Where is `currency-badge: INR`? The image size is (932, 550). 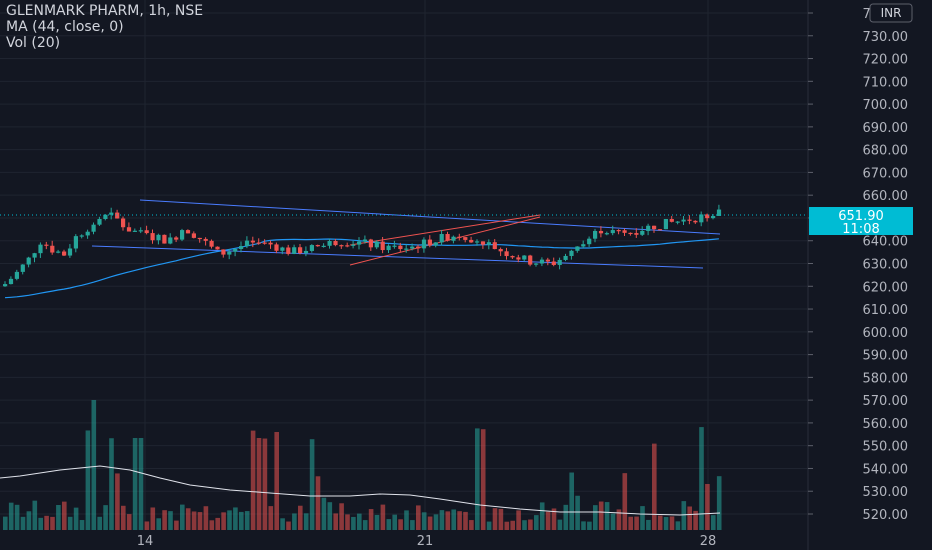
currency-badge: INR is located at coordinates (891, 13).